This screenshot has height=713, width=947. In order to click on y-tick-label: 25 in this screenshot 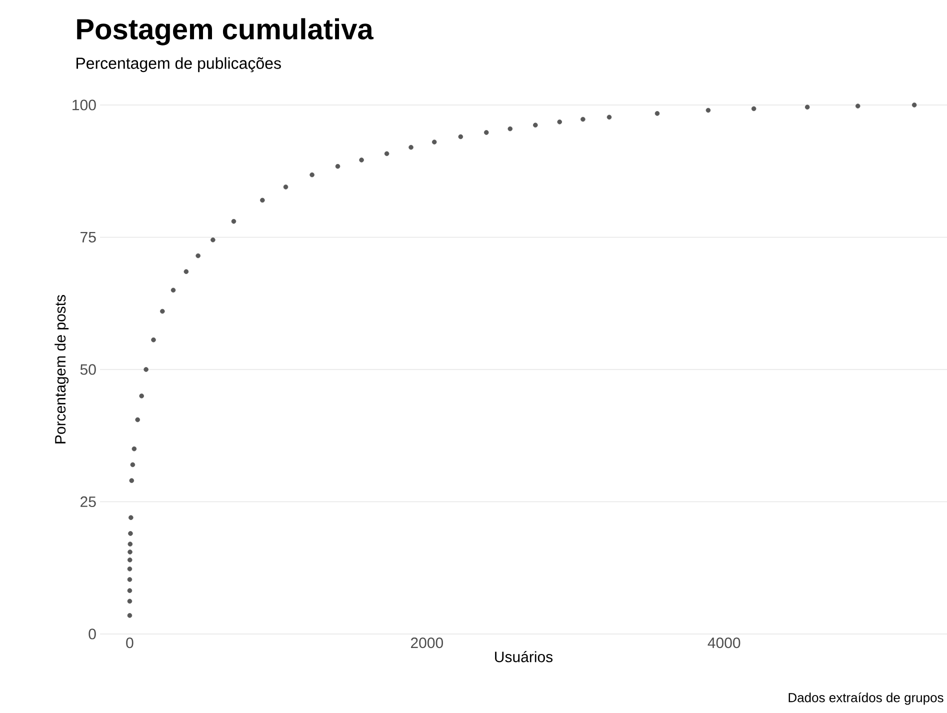, I will do `click(88, 502)`.